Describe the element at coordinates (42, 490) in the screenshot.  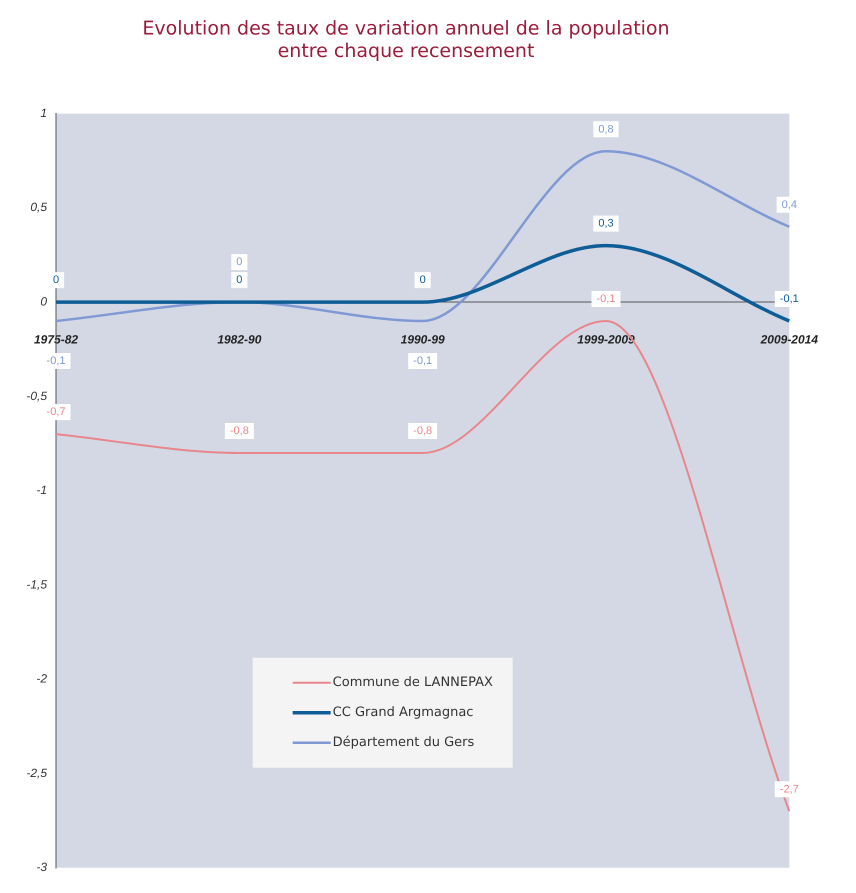
I see `y-tick-label: -1` at that location.